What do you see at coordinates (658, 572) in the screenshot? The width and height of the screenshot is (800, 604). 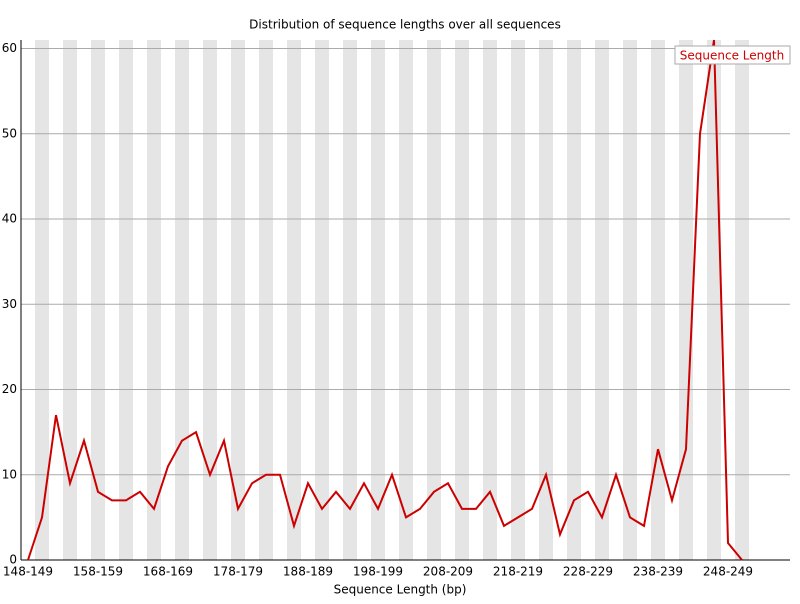 I see `x-tick-label: 238-239` at bounding box center [658, 572].